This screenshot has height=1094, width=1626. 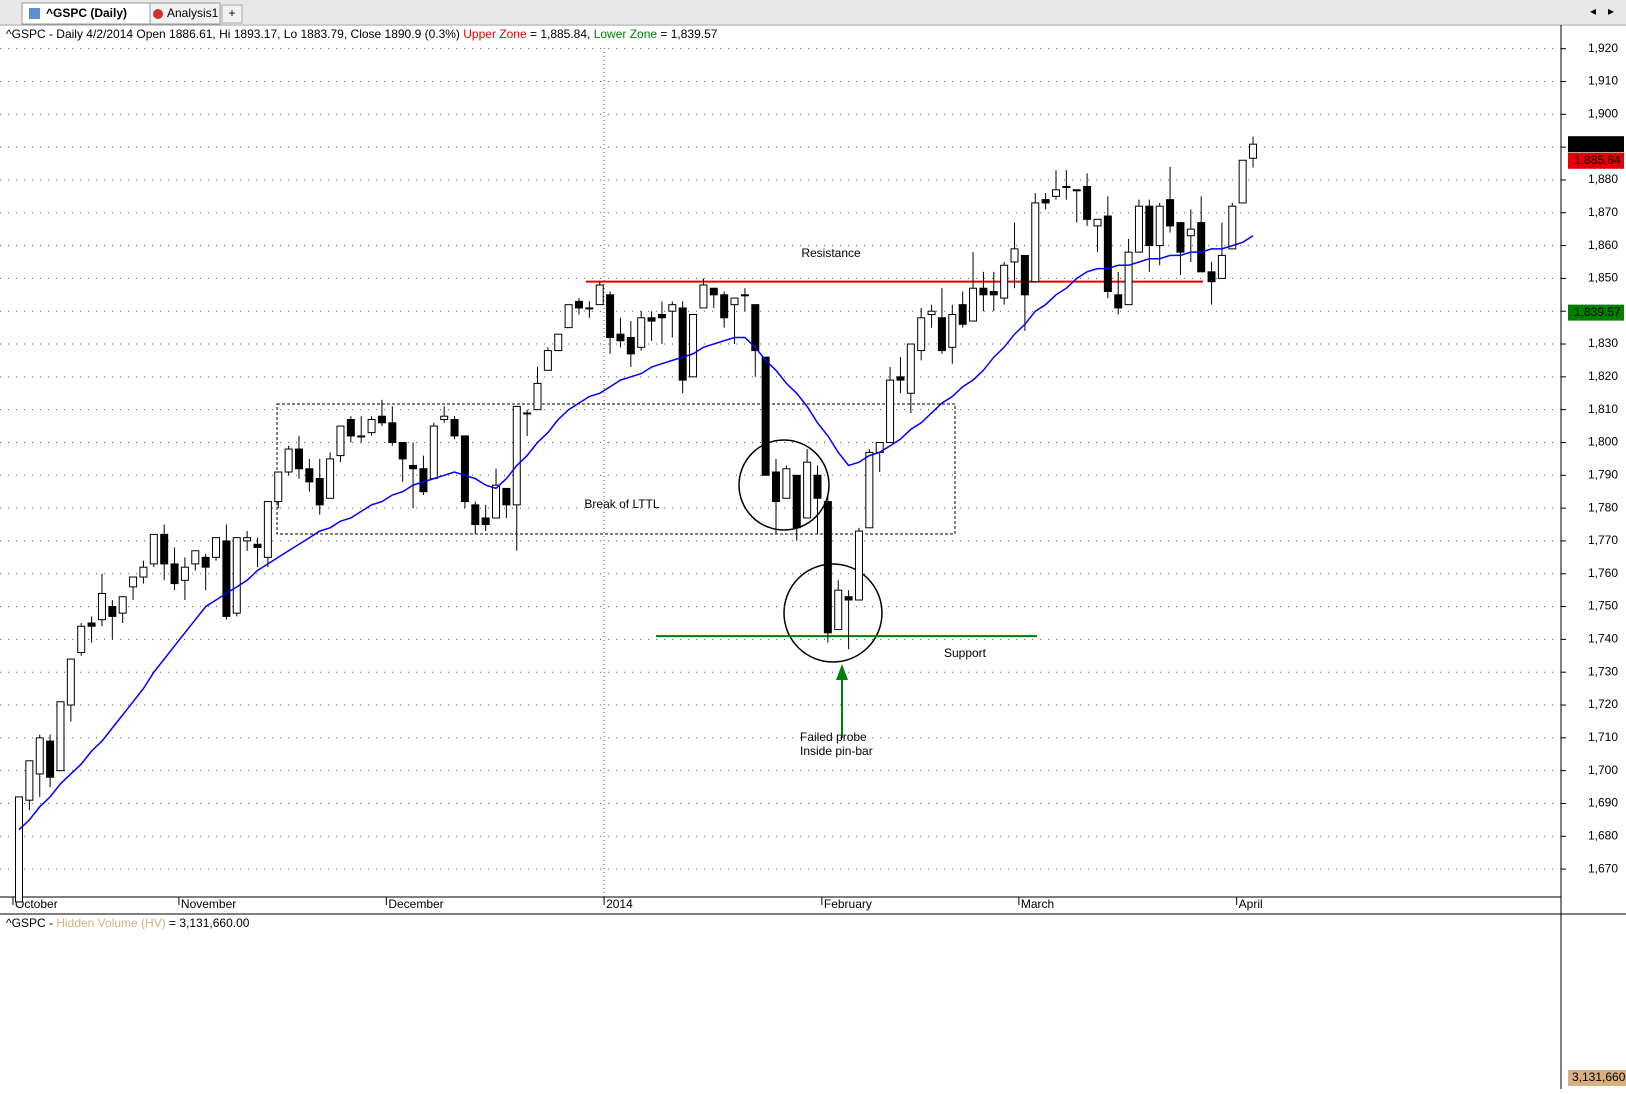 What do you see at coordinates (1597, 1078) in the screenshot?
I see `volume-badge` at bounding box center [1597, 1078].